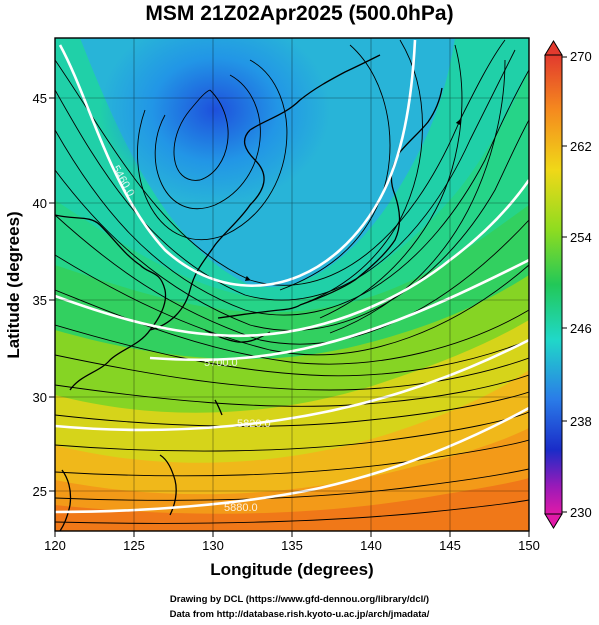 This screenshot has height=625, width=599. What do you see at coordinates (40, 491) in the screenshot?
I see `y-tick-label: 25` at bounding box center [40, 491].